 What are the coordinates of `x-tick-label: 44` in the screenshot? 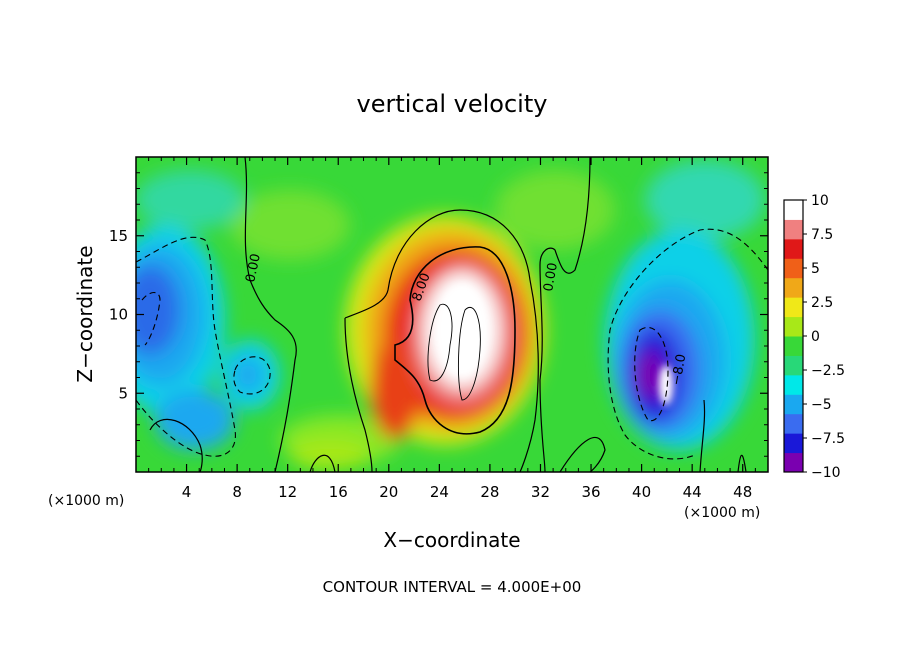 It's located at (692, 492).